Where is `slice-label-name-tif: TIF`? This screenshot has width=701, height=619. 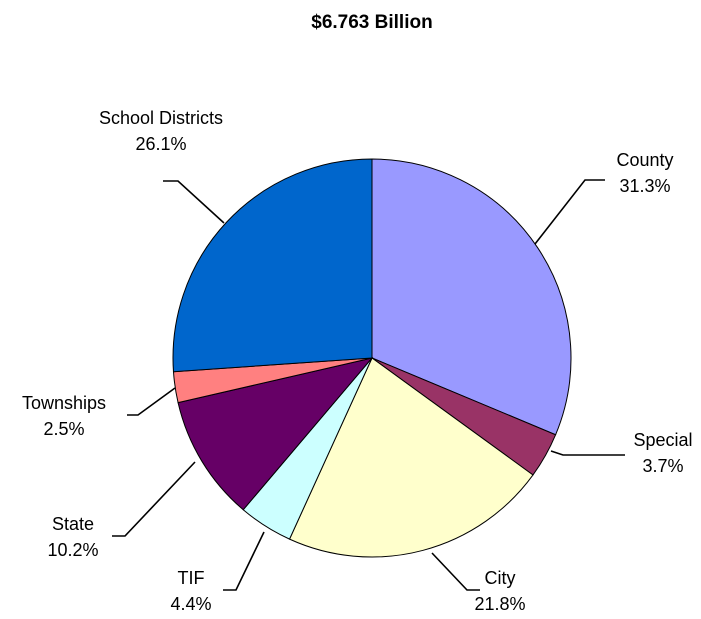
slice-label-name-tif: TIF is located at coordinates (191, 578).